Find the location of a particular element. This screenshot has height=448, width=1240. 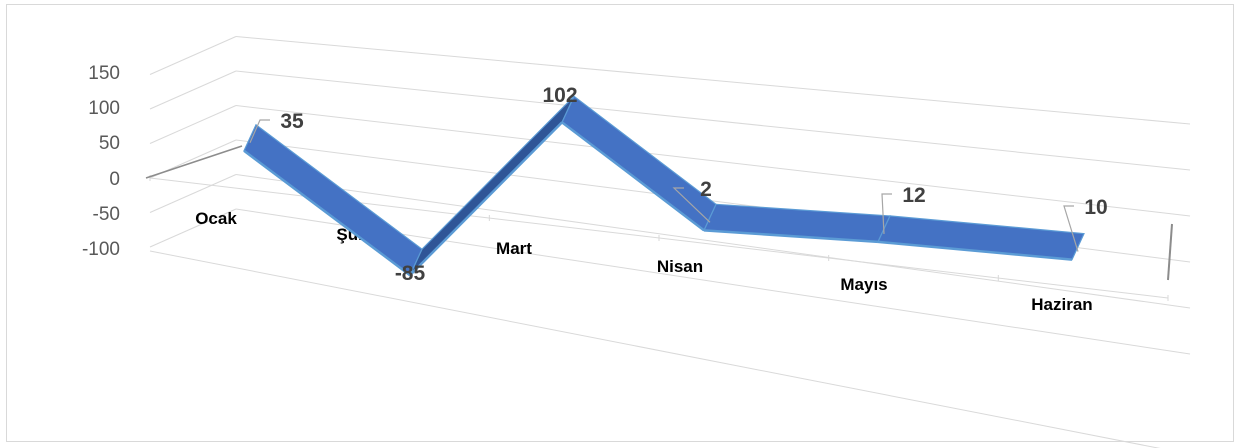

data-label: 35 is located at coordinates (292, 121).